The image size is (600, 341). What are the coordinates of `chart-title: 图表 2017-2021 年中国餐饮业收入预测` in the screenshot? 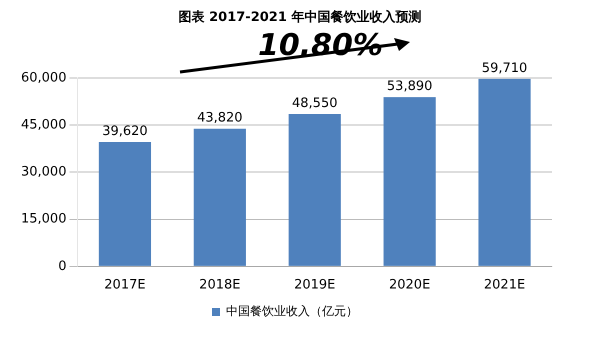 It's located at (300, 17).